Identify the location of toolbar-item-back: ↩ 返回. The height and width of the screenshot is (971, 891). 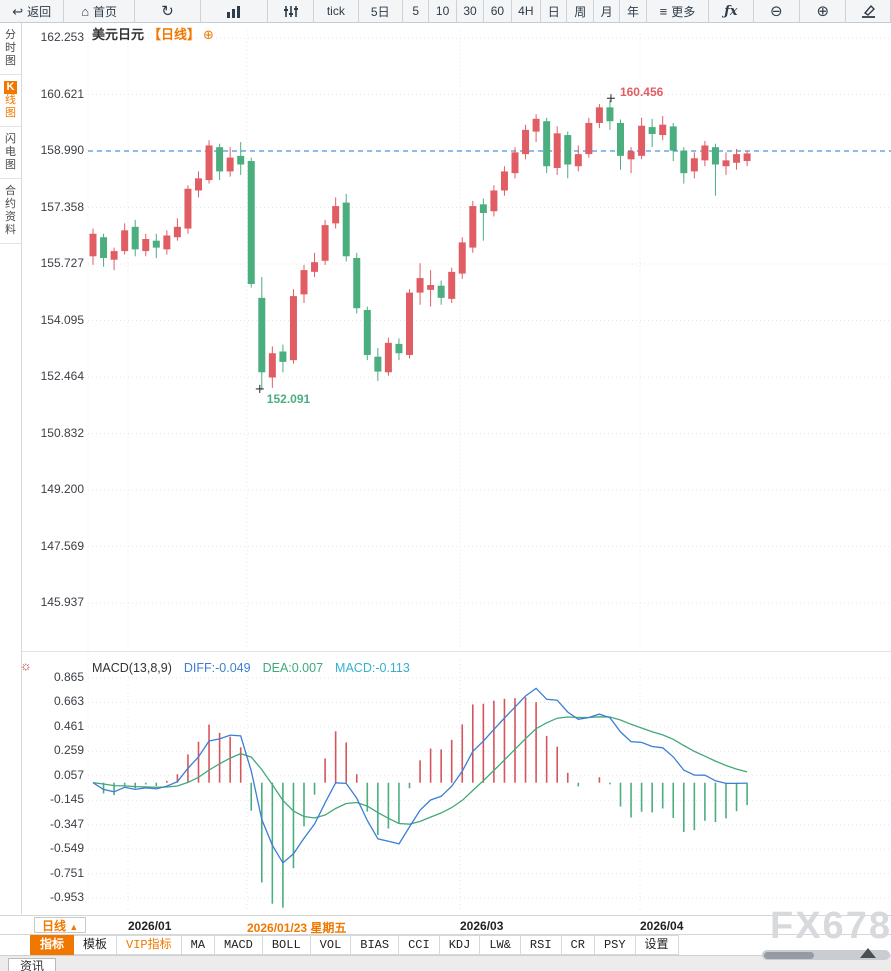
(32, 11).